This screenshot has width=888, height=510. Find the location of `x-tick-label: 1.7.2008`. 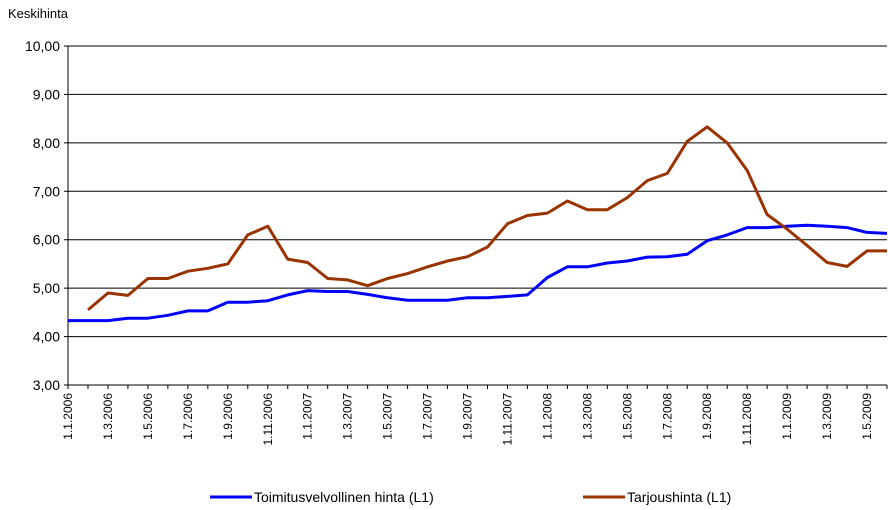

x-tick-label: 1.7.2008 is located at coordinates (667, 416).